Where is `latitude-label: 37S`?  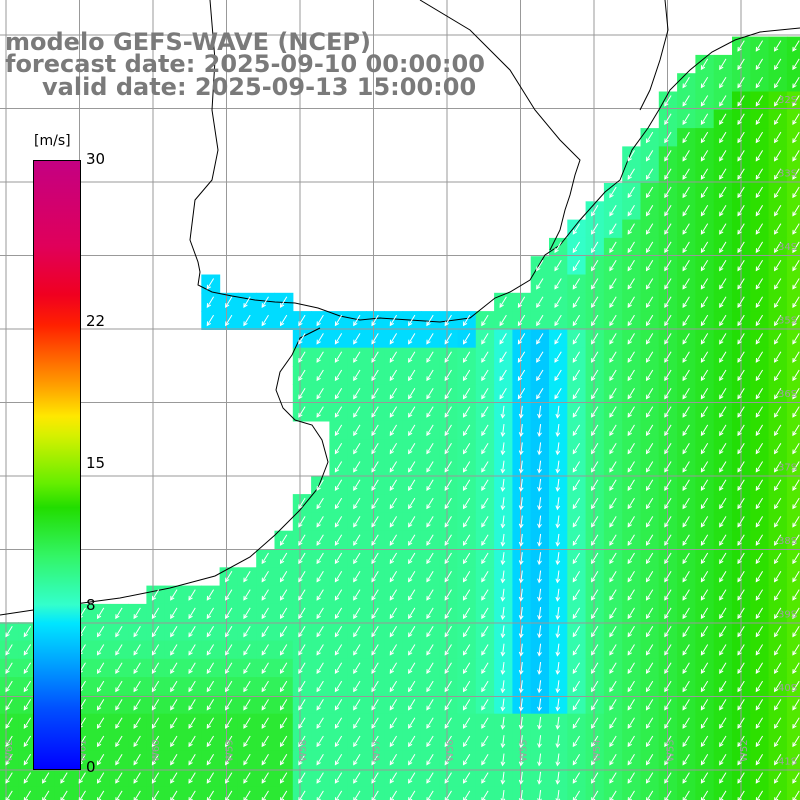
latitude-label: 37S is located at coordinates (787, 468).